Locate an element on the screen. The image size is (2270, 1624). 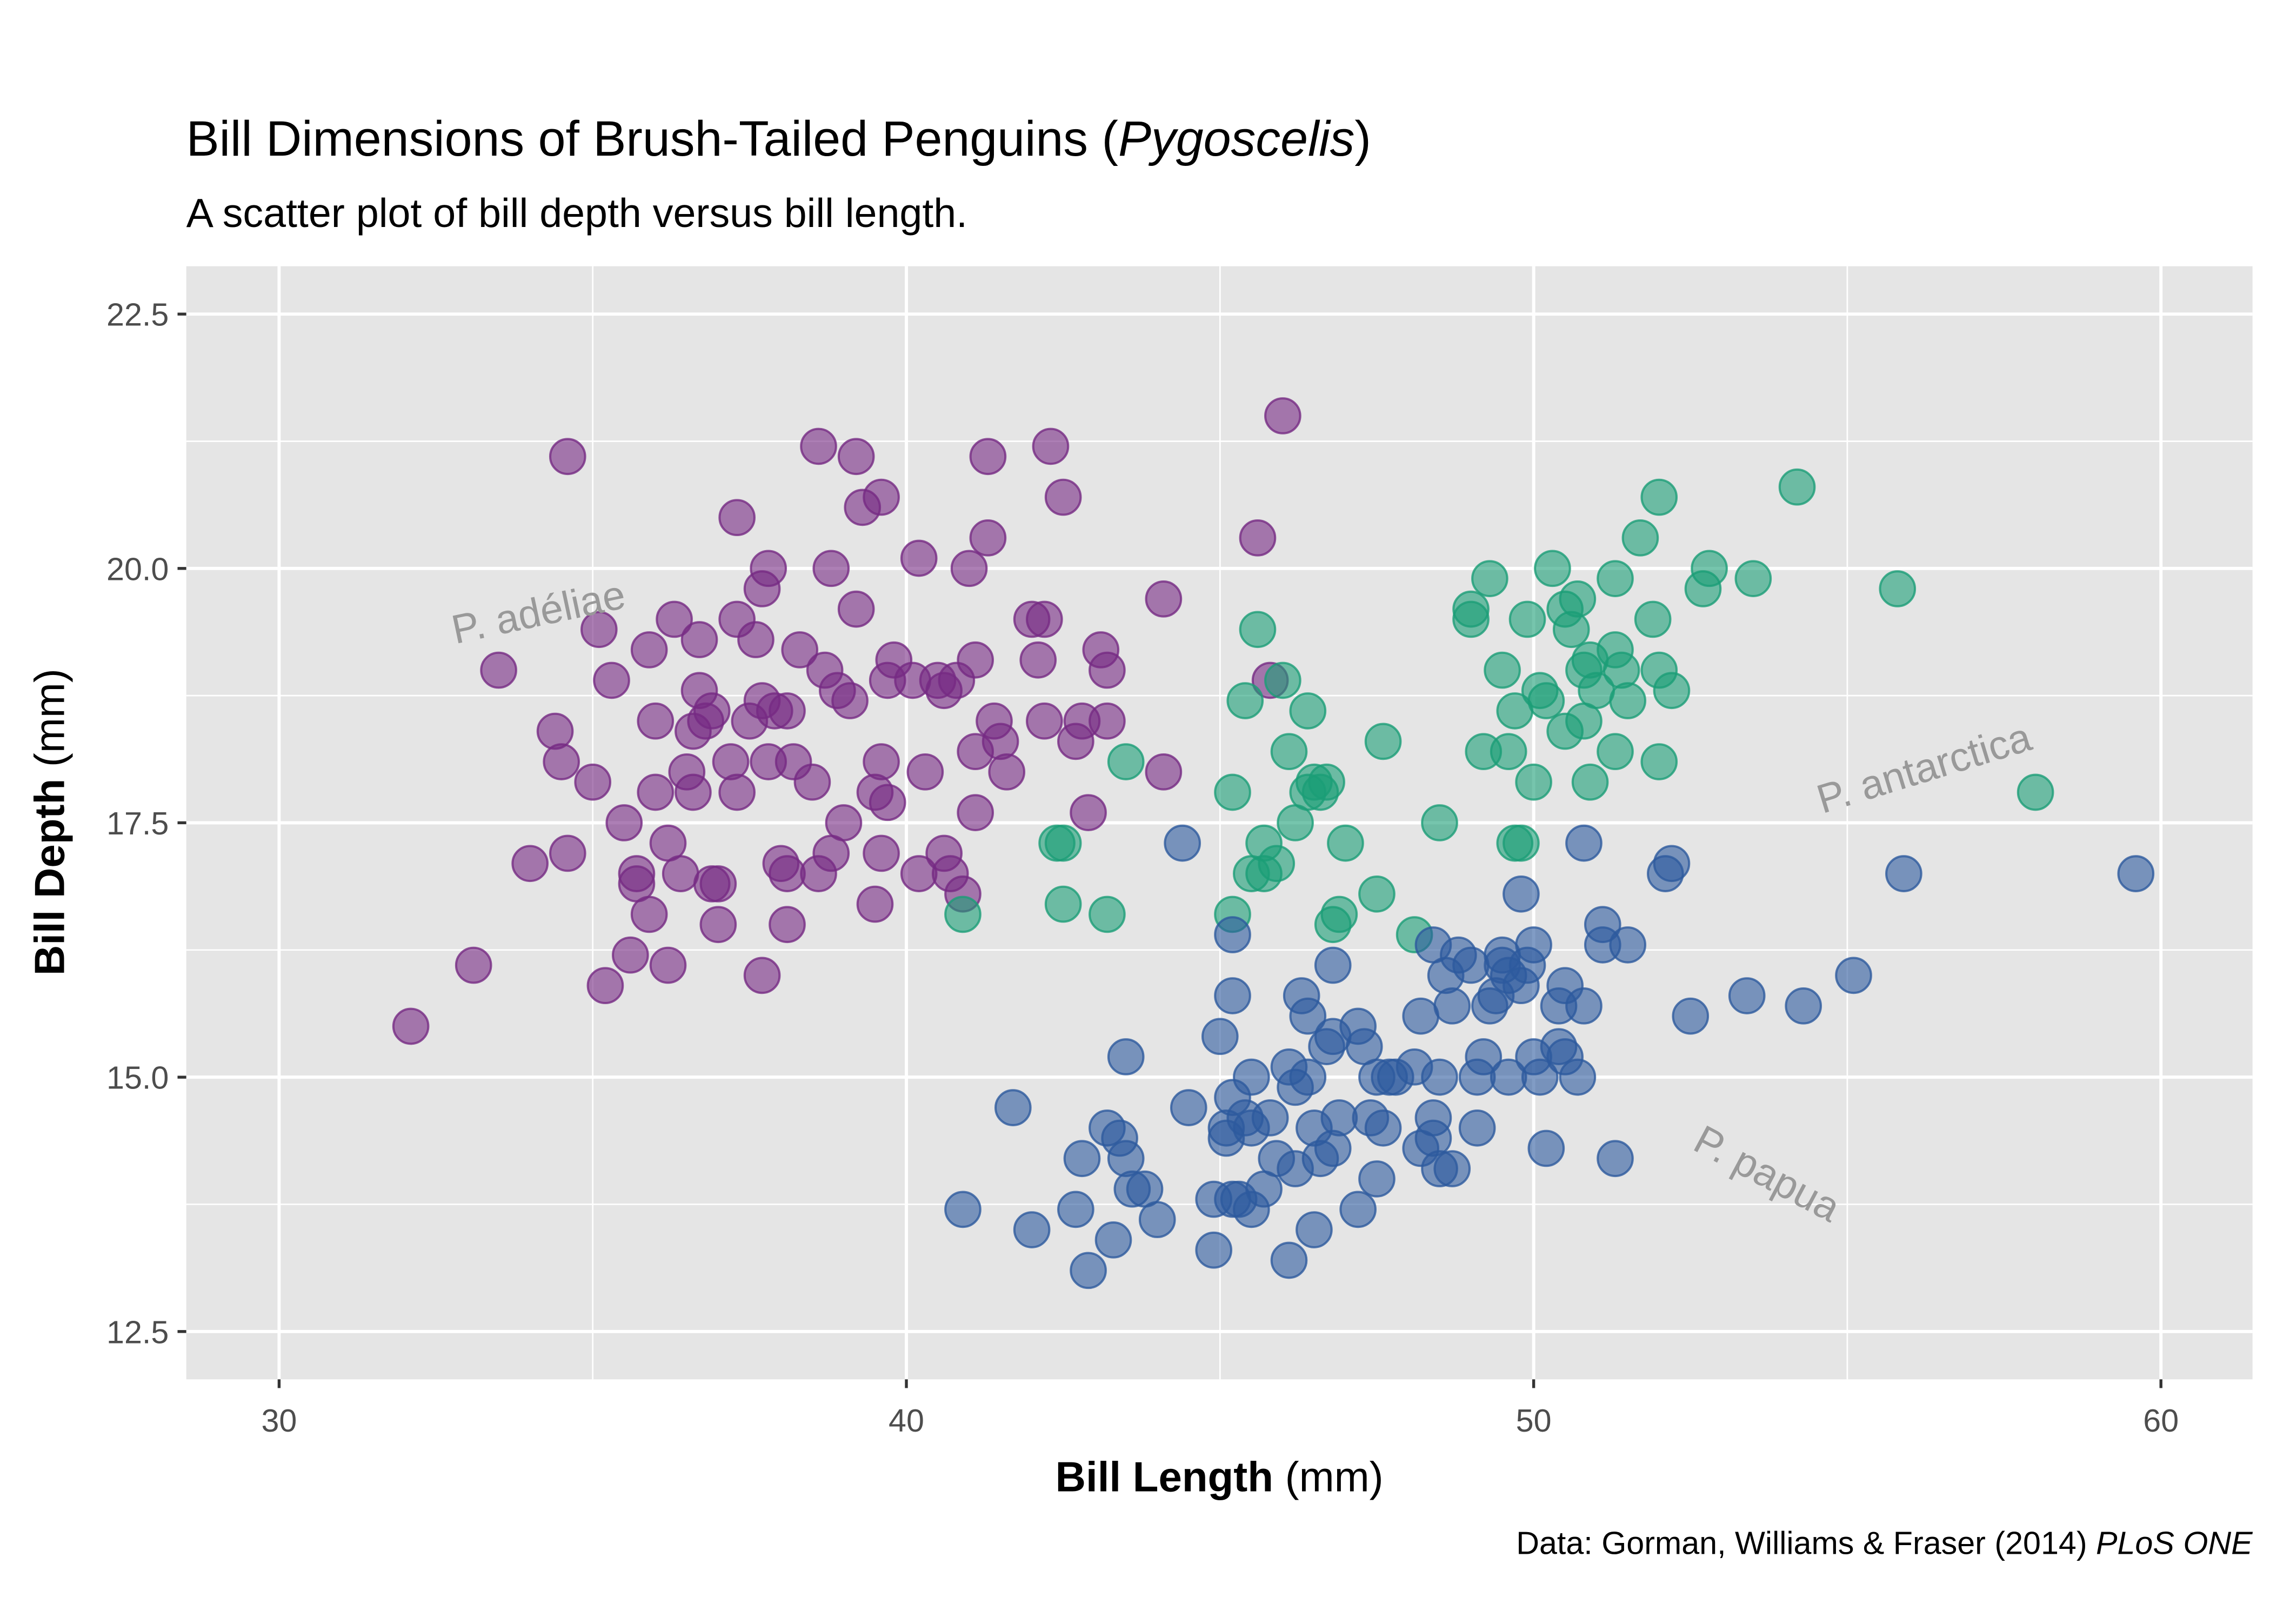
y-axis-label: Bill Depth (mm) is located at coordinates (49, 822).